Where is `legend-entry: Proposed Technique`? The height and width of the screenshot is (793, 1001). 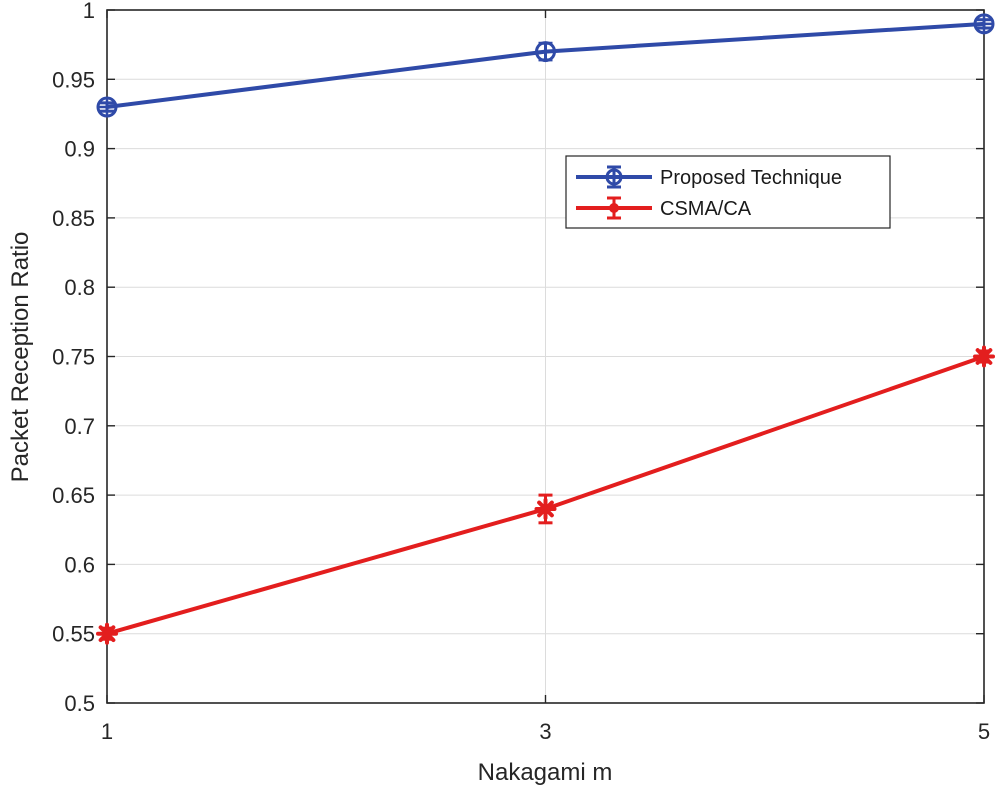
legend-entry: Proposed Technique is located at coordinates (709, 177).